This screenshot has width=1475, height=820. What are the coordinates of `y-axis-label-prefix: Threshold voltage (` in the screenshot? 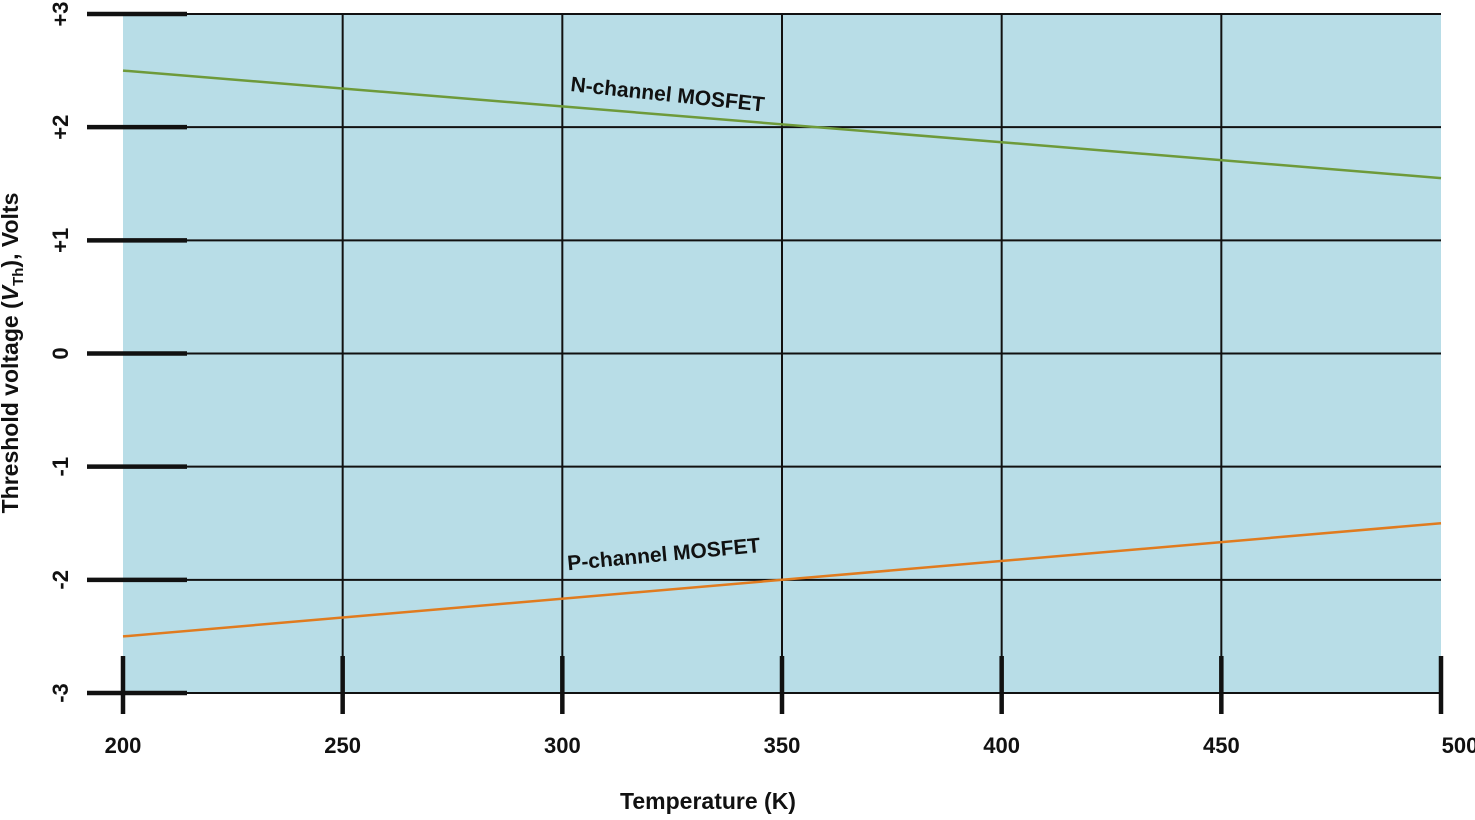 It's located at (11, 407).